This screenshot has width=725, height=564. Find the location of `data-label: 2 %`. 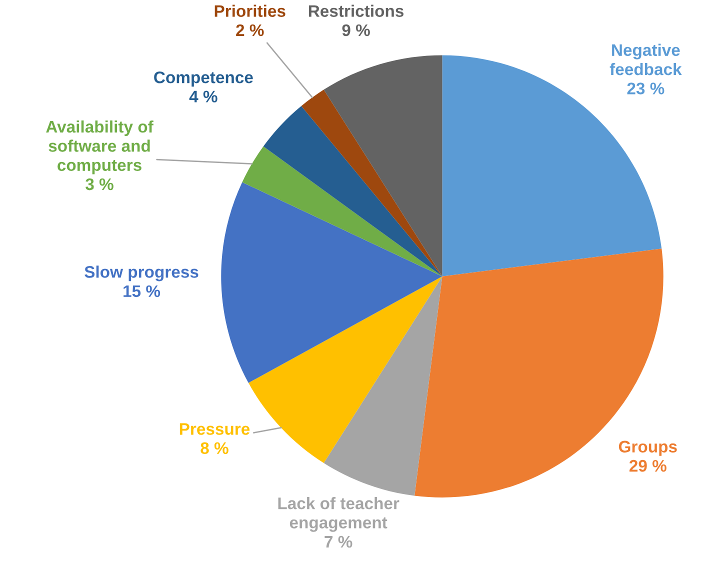

data-label: 2 % is located at coordinates (250, 30).